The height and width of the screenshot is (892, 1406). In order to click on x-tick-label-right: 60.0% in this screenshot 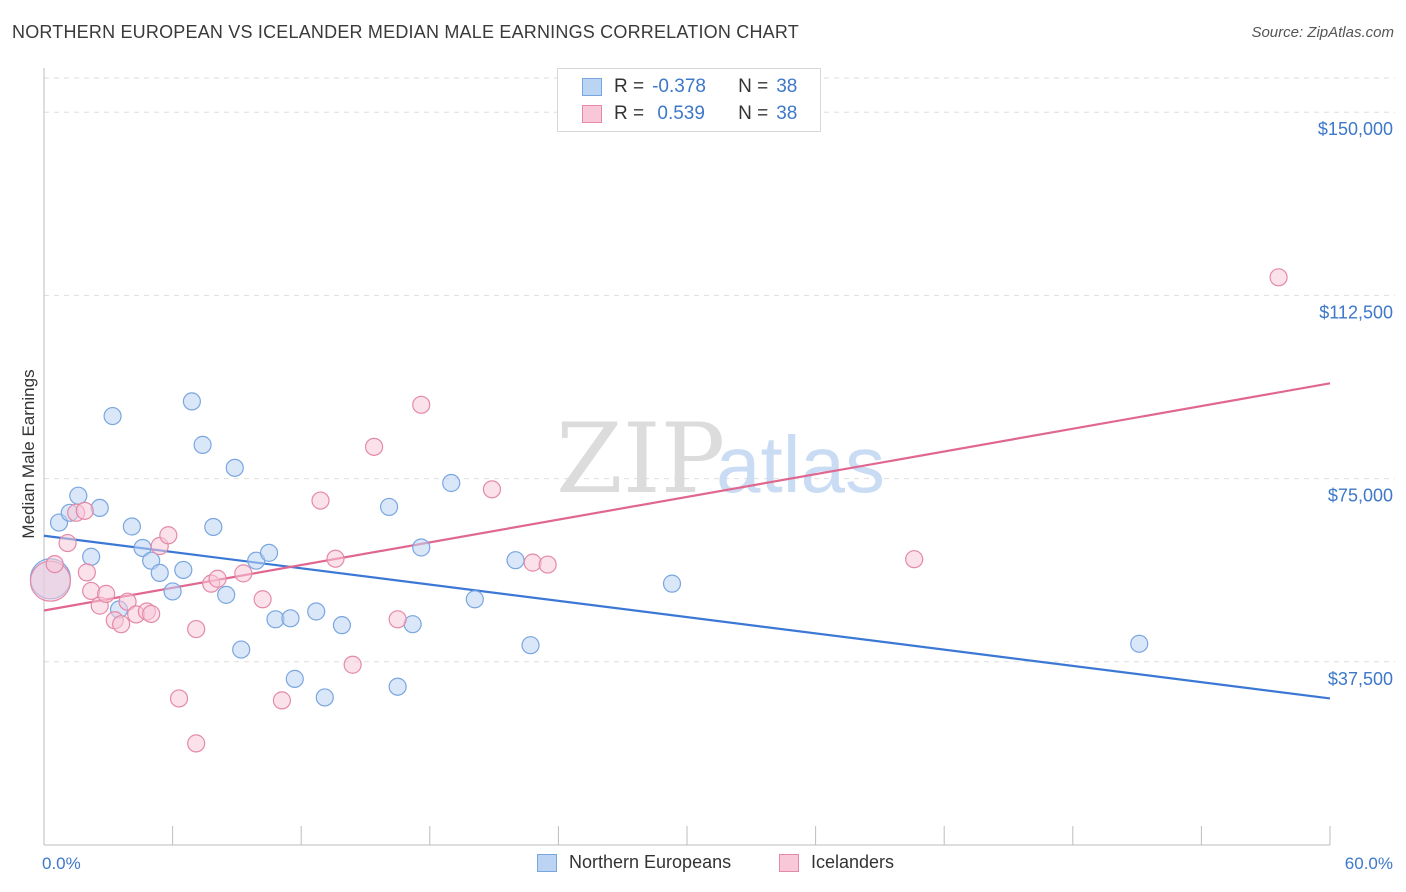, I will do `click(1369, 863)`.